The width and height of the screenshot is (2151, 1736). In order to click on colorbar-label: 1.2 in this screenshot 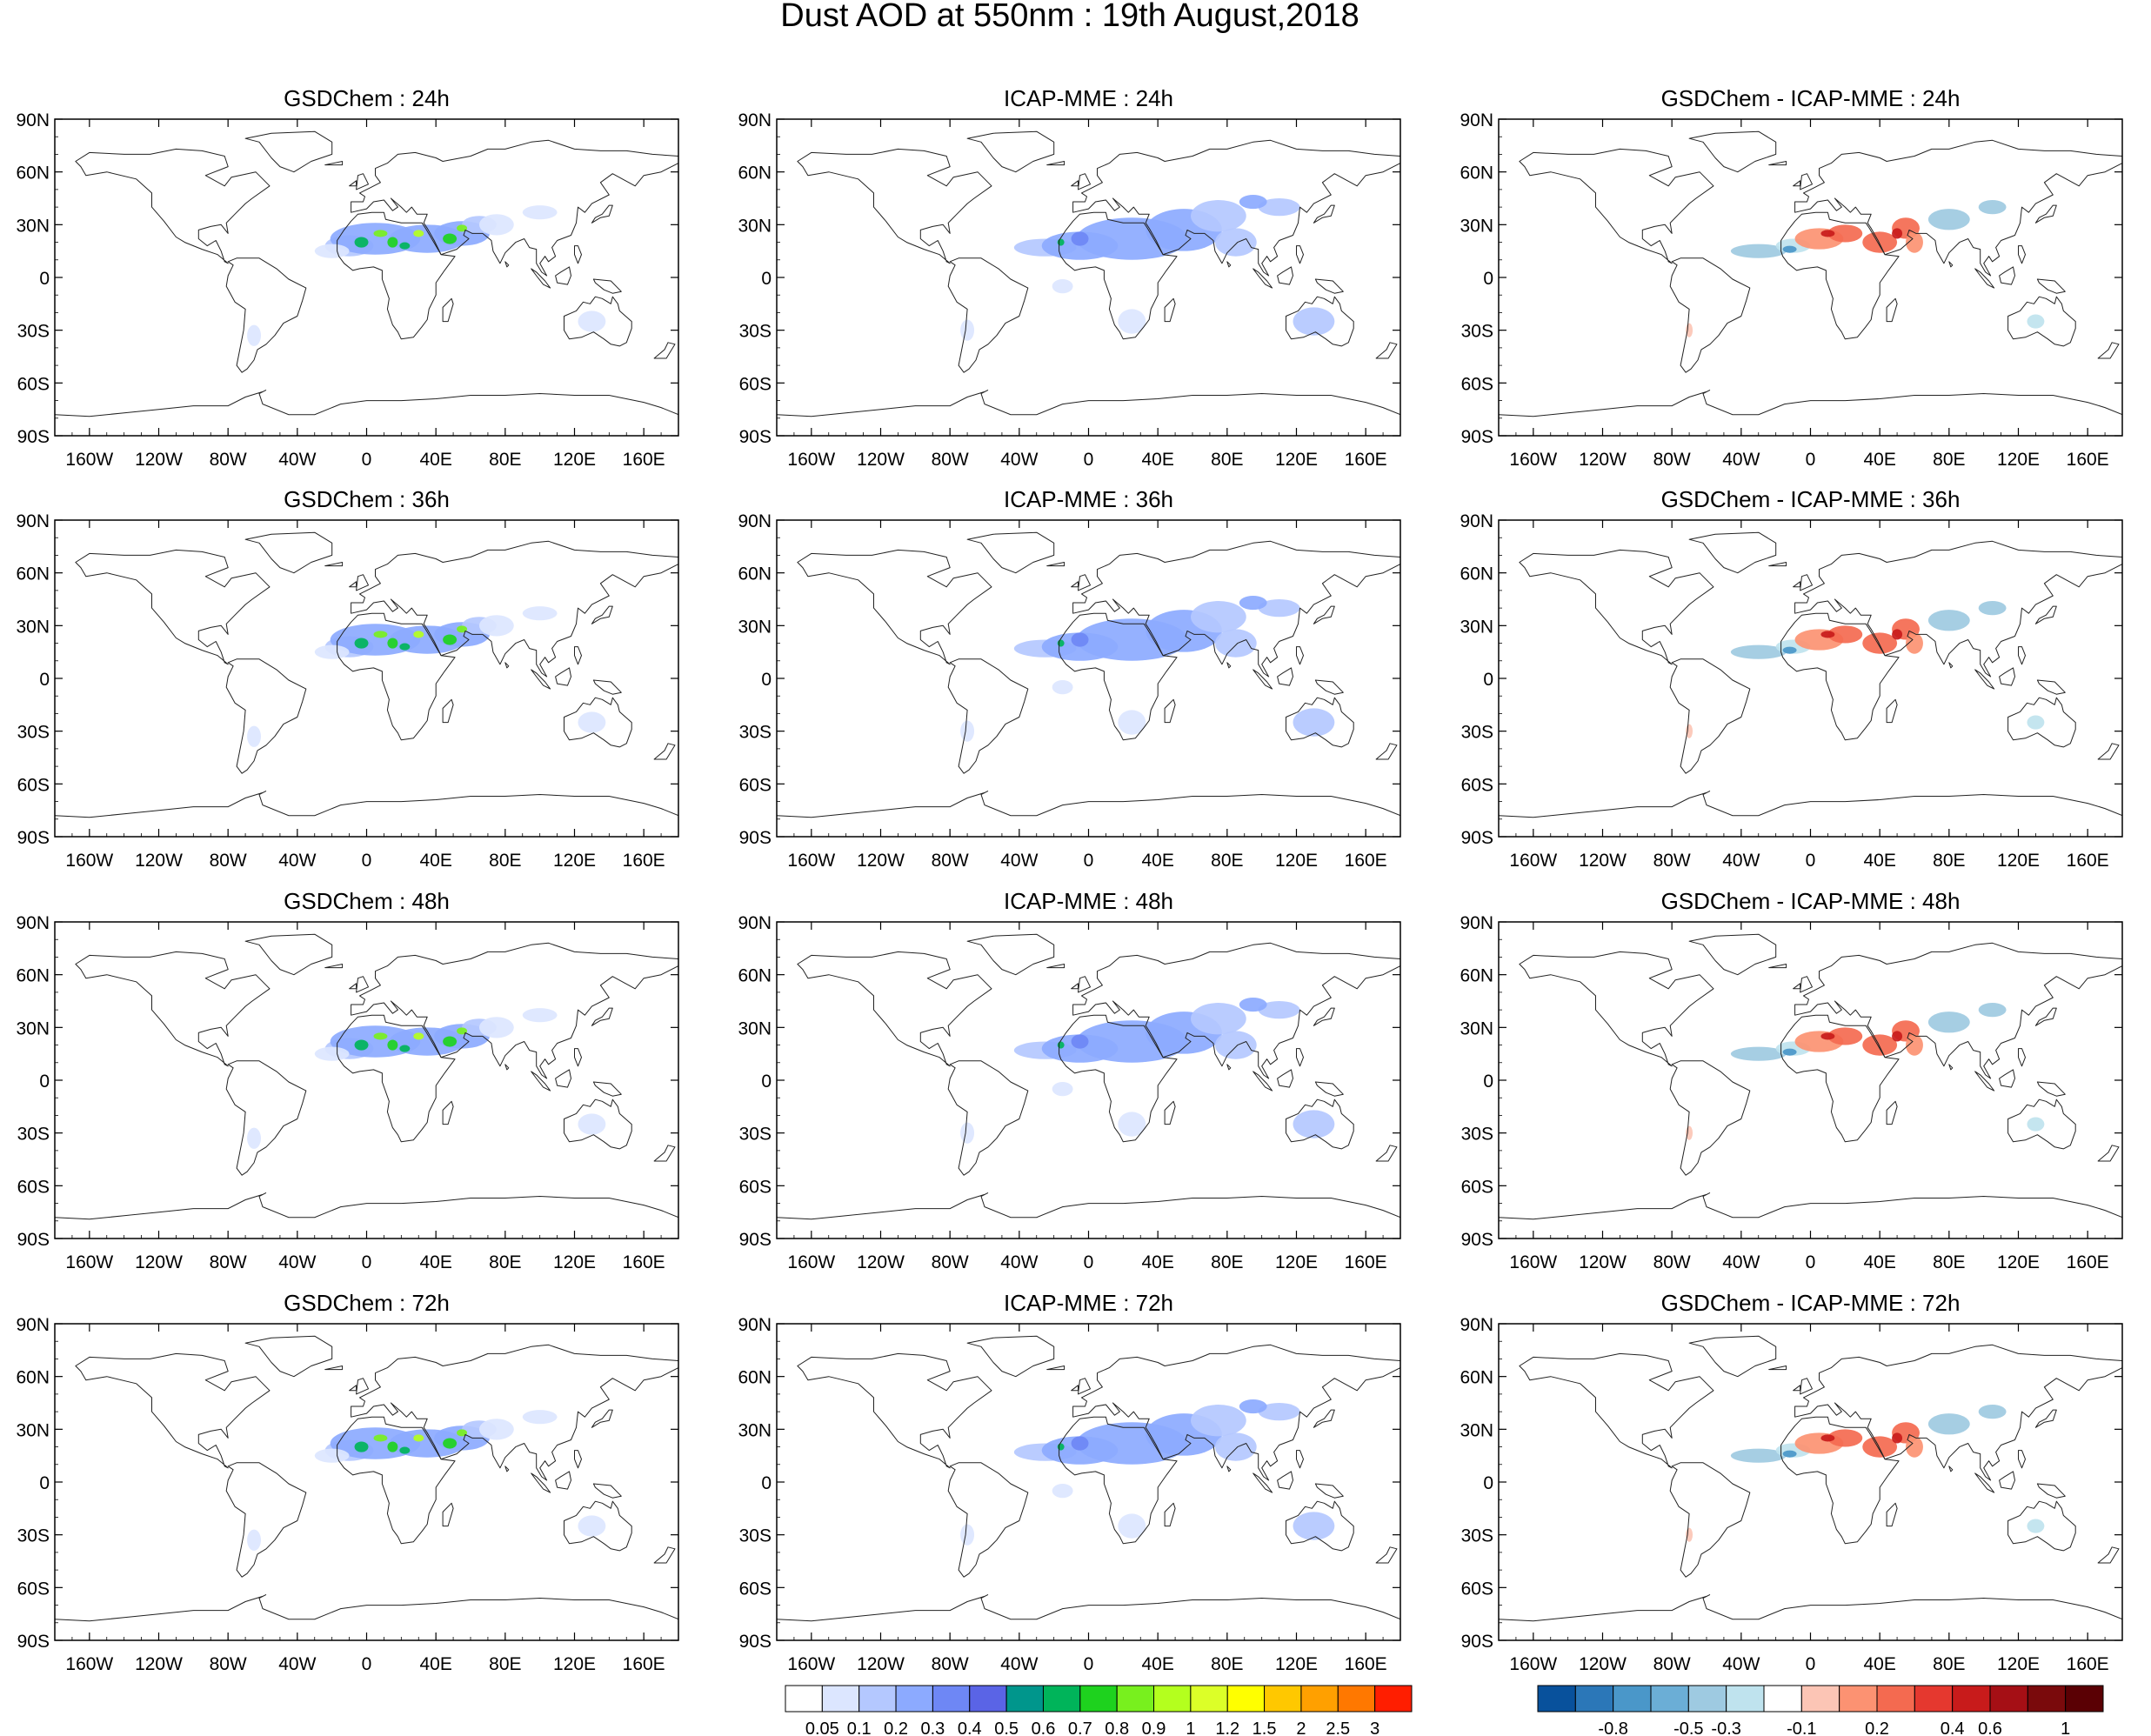, I will do `click(1227, 1727)`.